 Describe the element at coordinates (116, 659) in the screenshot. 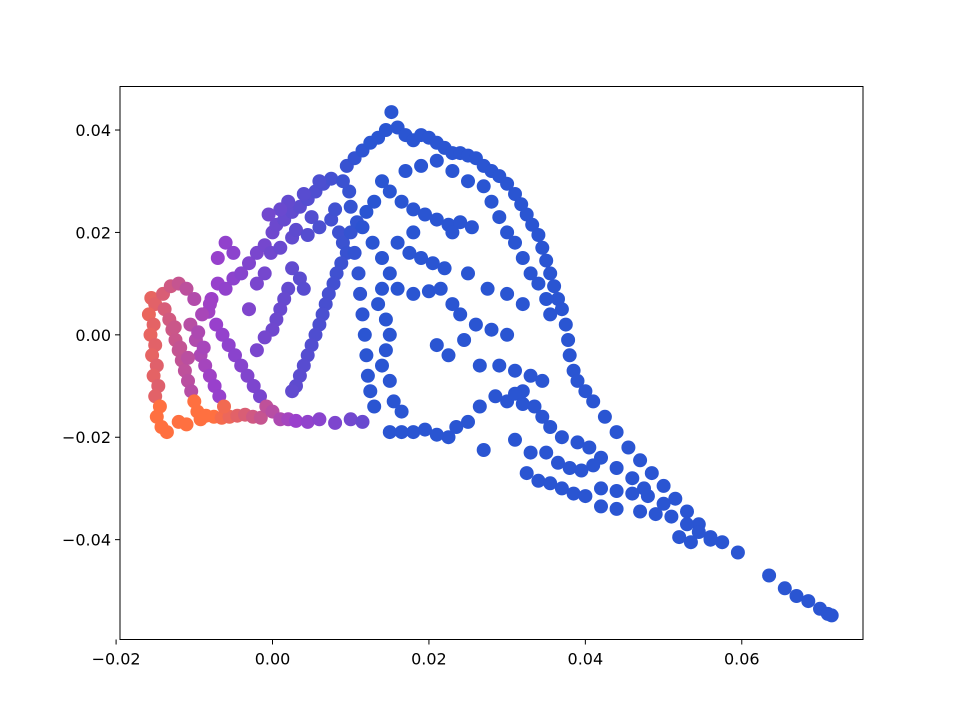

I see `x-tick-label: −0.02` at that location.